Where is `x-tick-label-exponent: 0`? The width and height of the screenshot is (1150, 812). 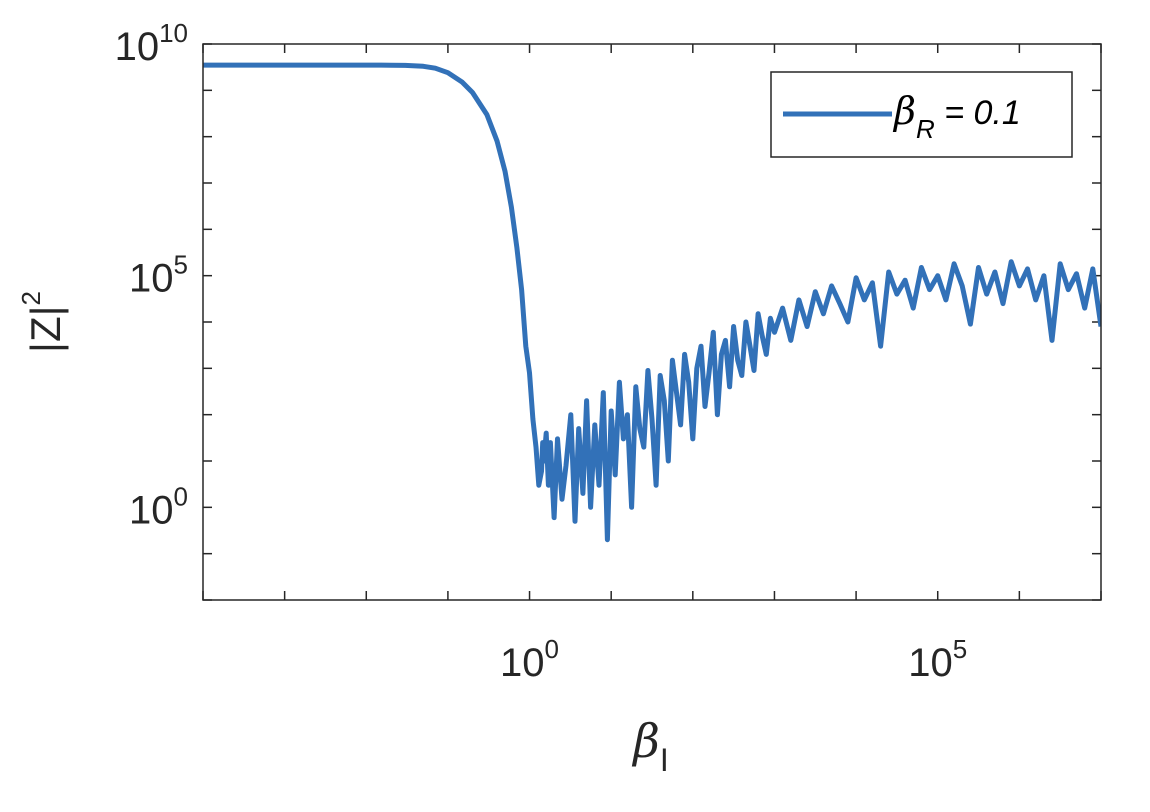 x-tick-label-exponent: 0 is located at coordinates (552, 649).